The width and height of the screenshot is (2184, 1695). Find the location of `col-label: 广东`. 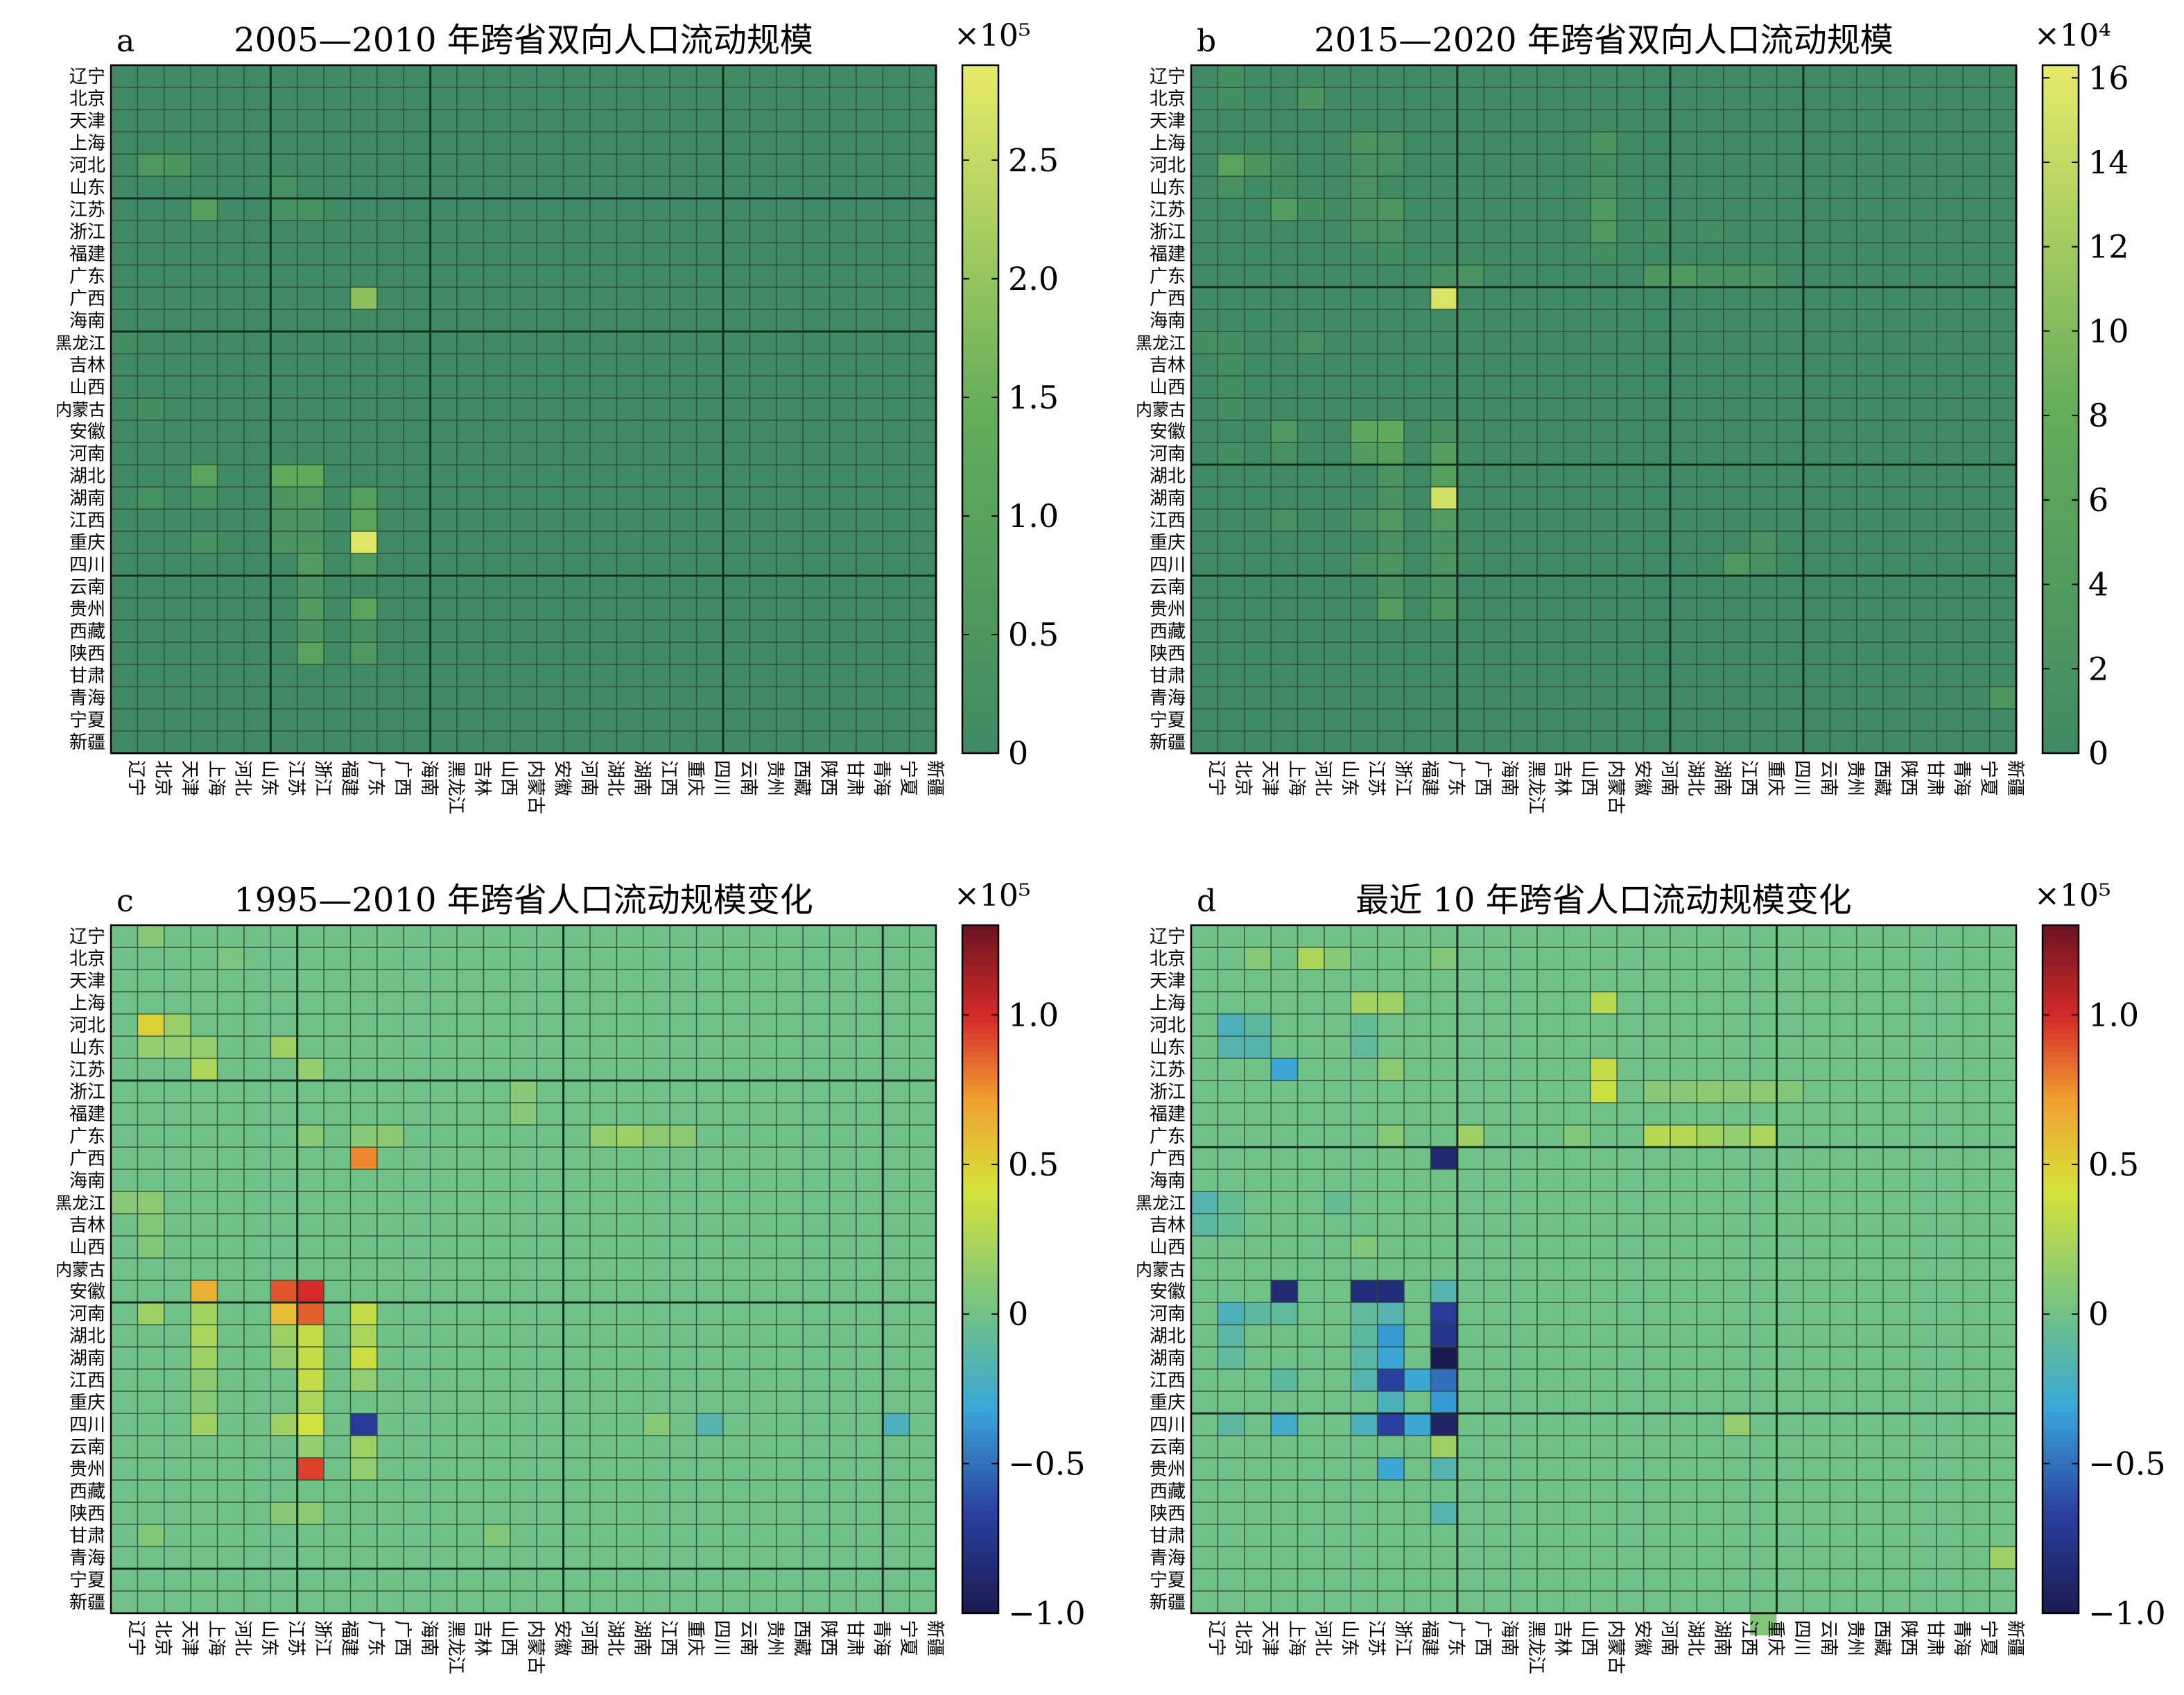

col-label: 广东 is located at coordinates (1456, 1638).